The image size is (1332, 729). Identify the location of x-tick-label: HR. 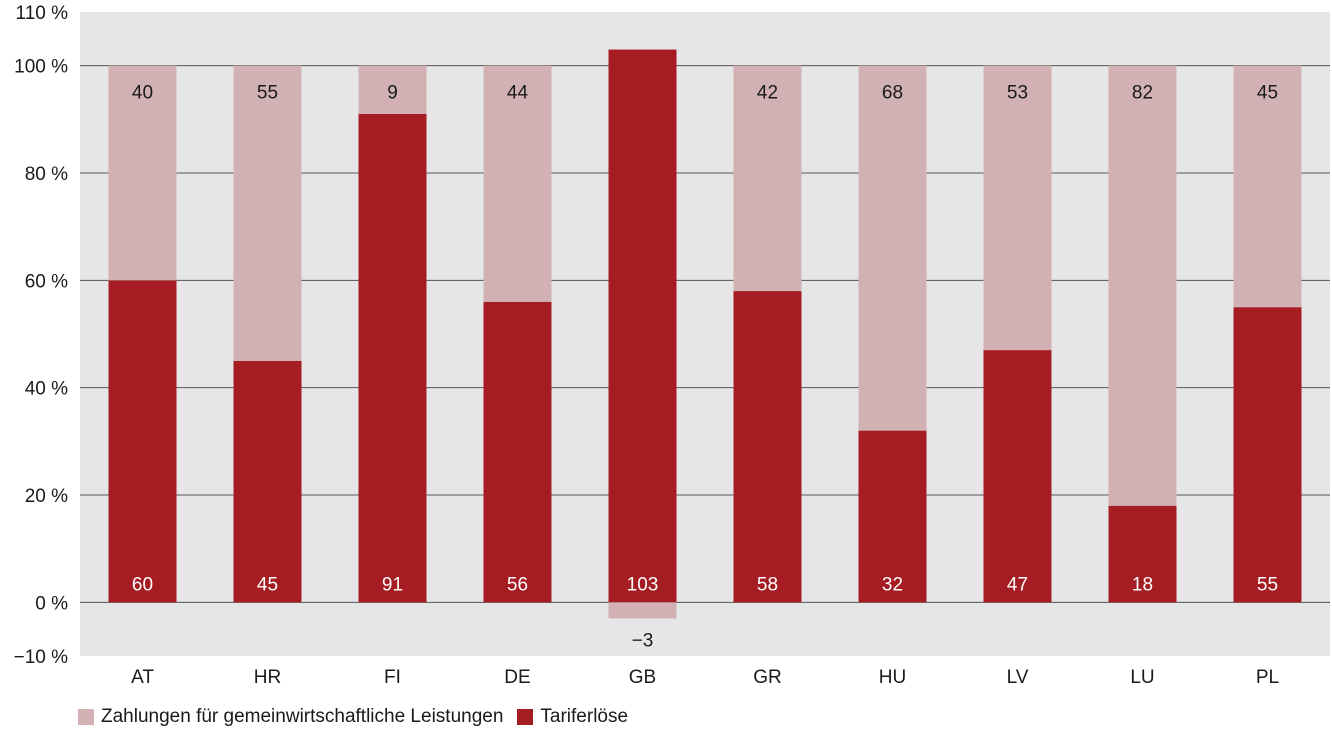
(267, 677).